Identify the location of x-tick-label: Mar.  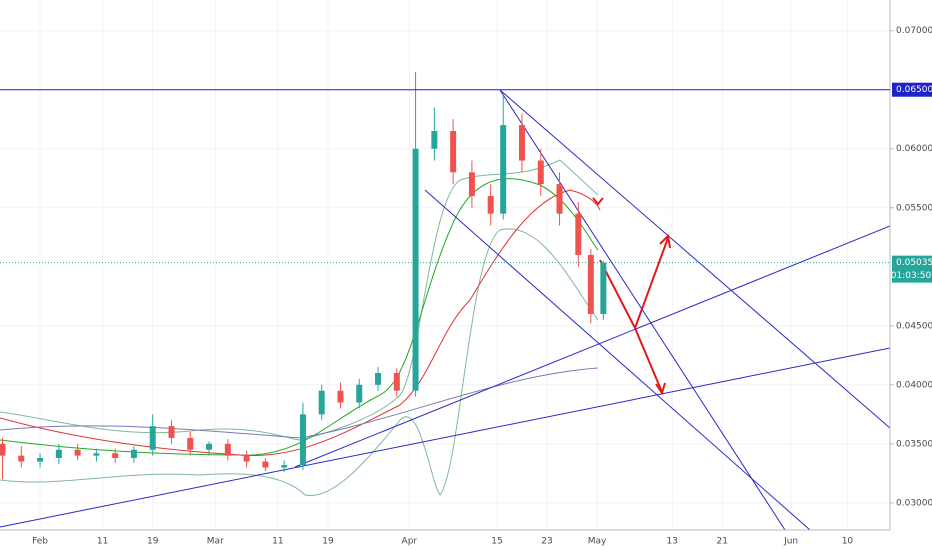
(215, 542).